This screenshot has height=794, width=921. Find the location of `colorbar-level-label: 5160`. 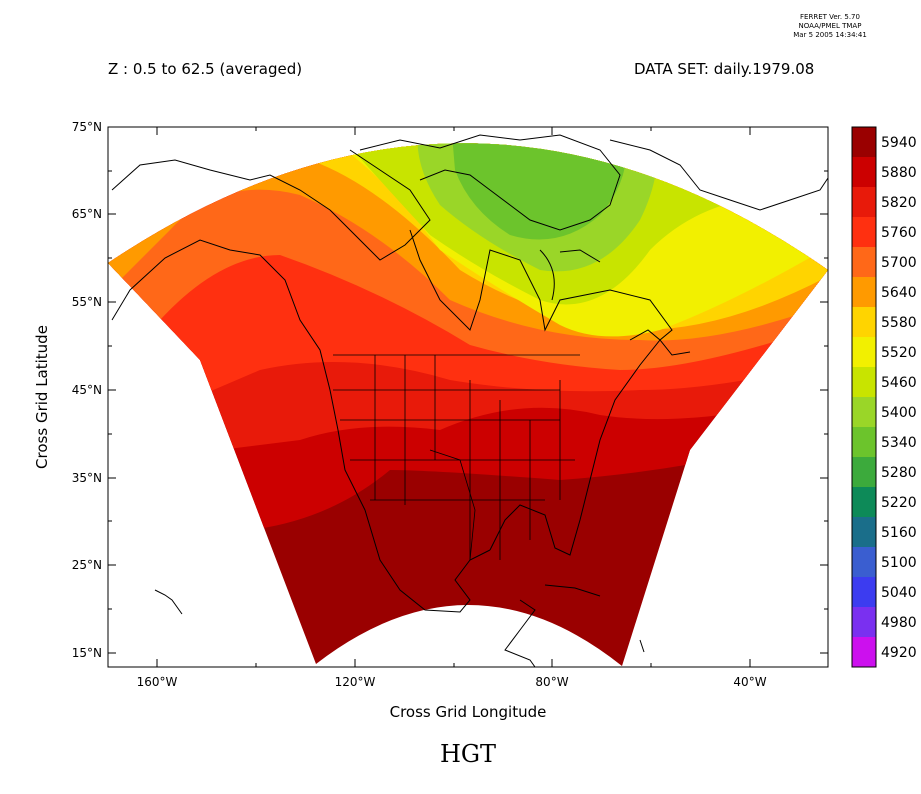

colorbar-level-label: 5160 is located at coordinates (899, 533).